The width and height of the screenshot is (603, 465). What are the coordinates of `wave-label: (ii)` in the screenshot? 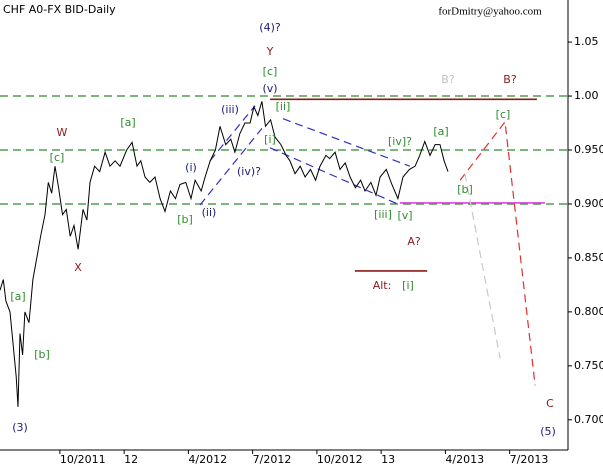 It's located at (209, 212).